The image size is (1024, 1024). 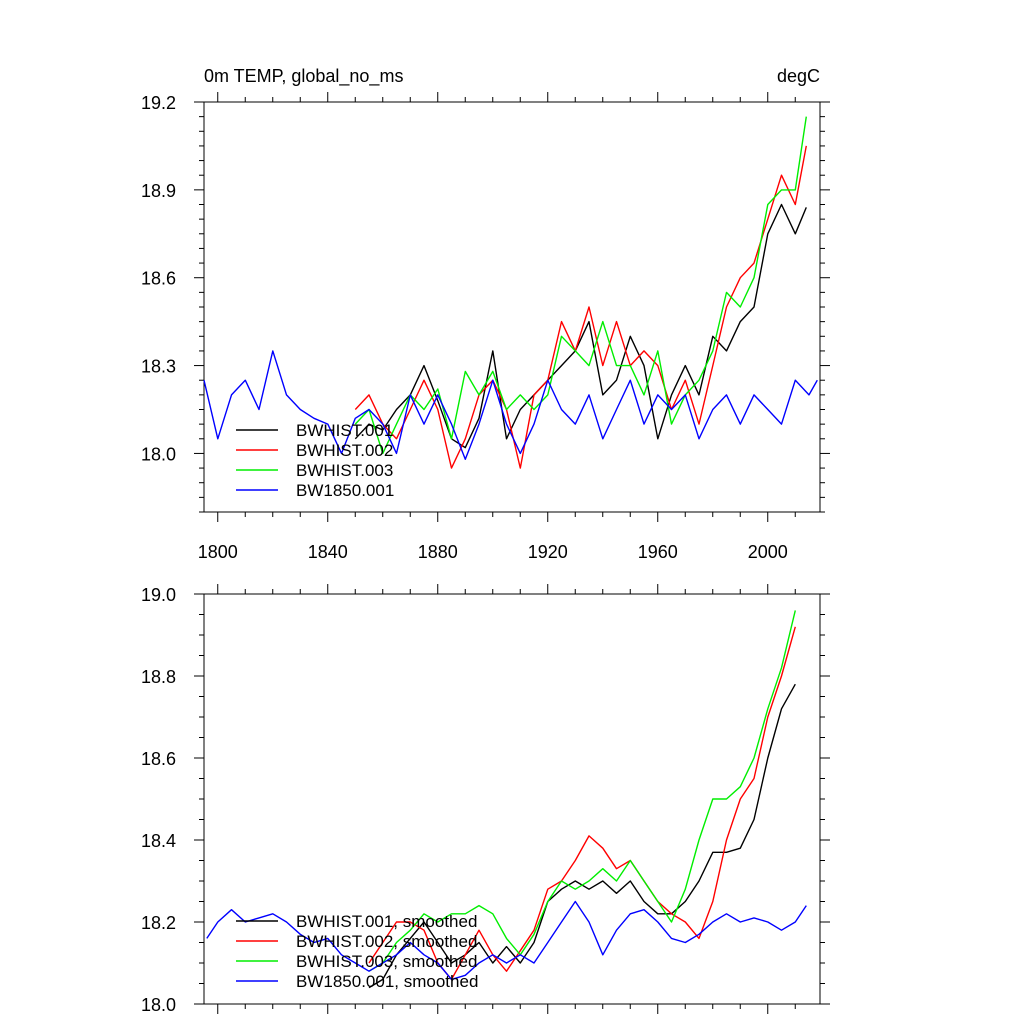 What do you see at coordinates (344, 430) in the screenshot?
I see `legend-label: BWHIST.001` at bounding box center [344, 430].